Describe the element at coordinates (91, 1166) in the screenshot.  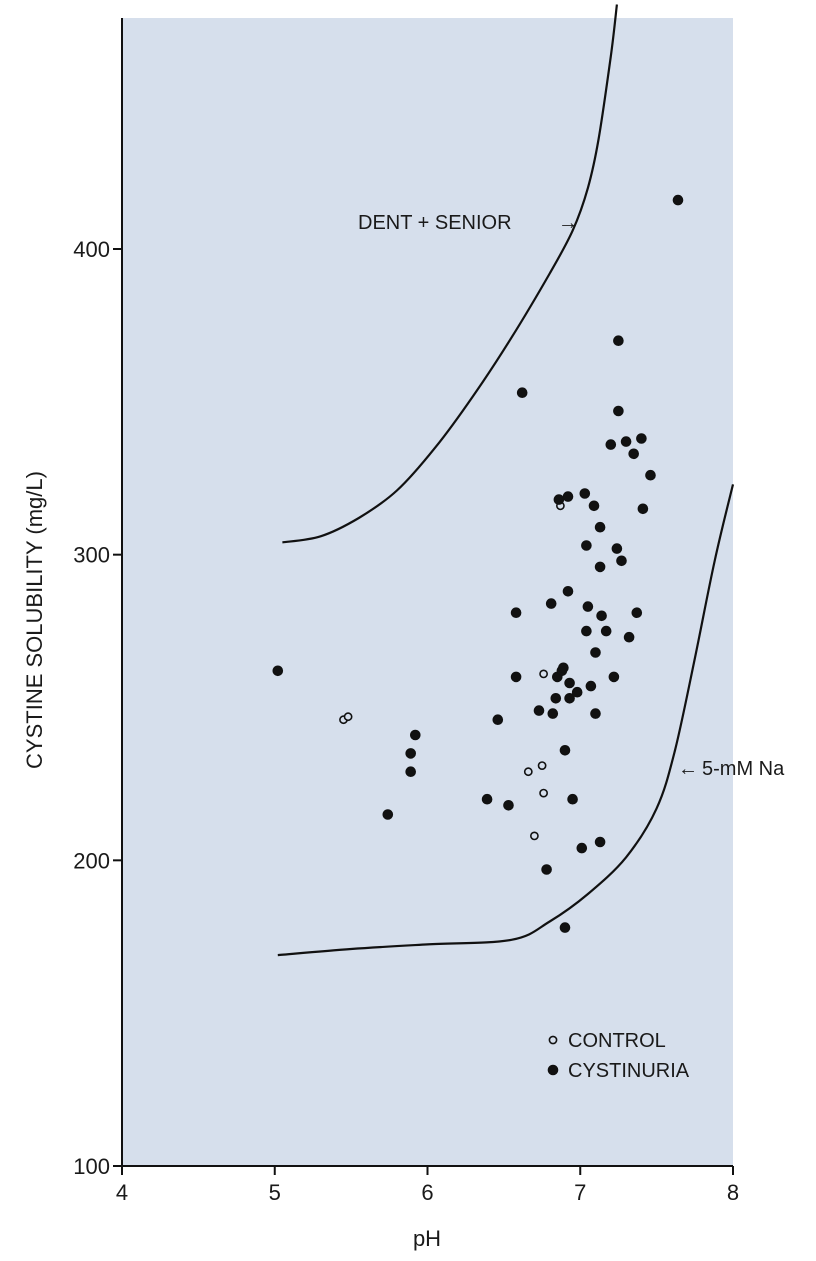
I see `y-tick-label: 100` at that location.